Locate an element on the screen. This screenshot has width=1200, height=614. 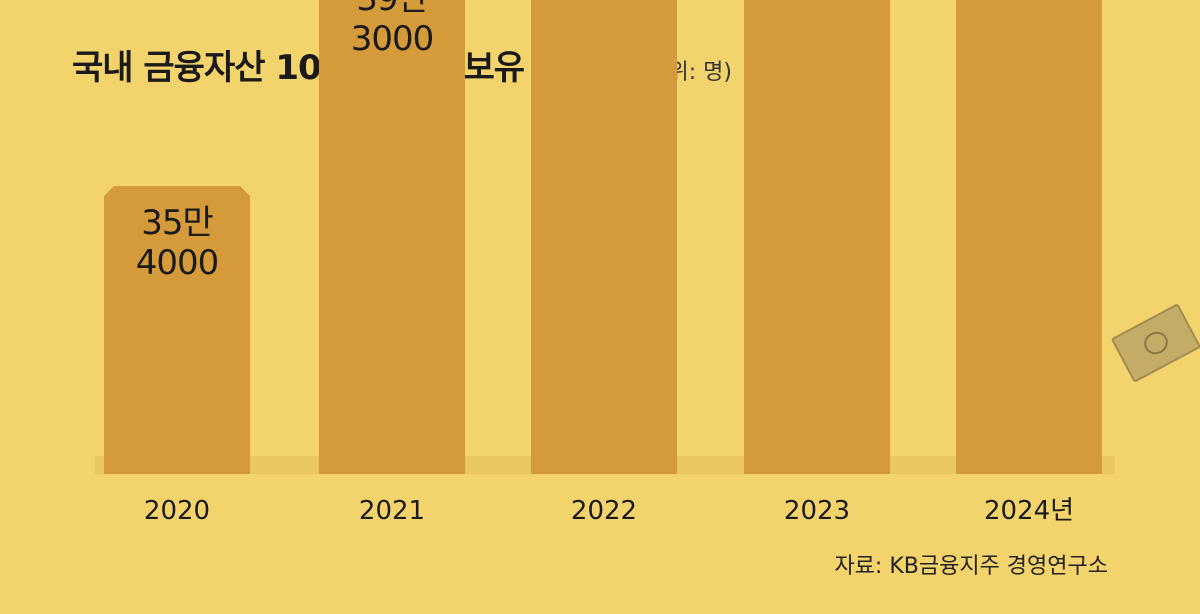
bar-value-label-1-1: 3000 is located at coordinates (392, 39).